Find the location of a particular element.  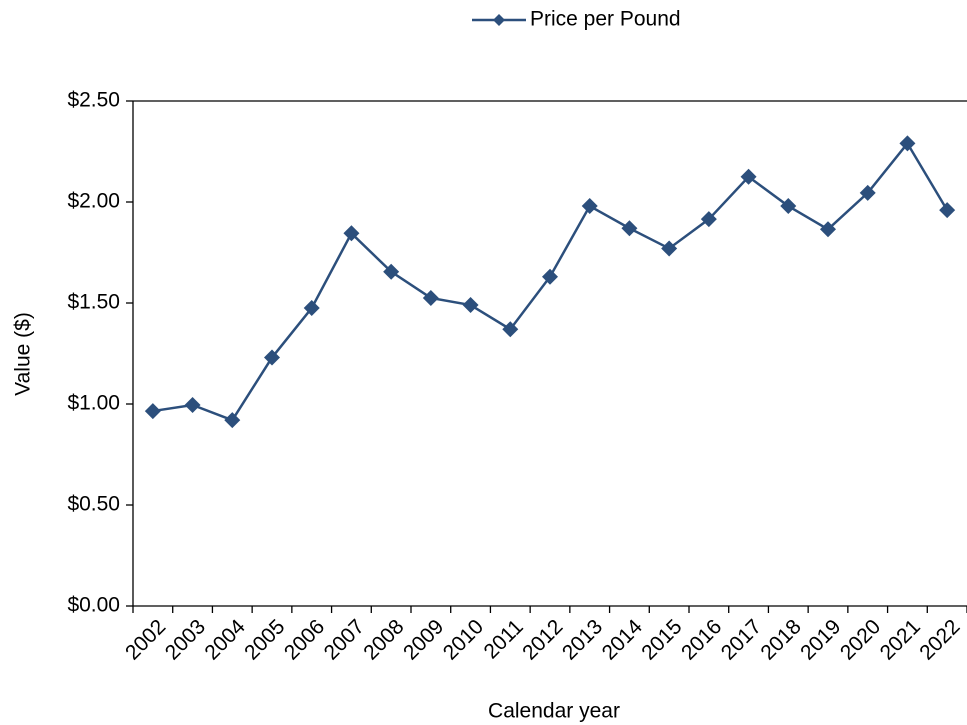

x-tick-label: 2010 is located at coordinates (463, 639).